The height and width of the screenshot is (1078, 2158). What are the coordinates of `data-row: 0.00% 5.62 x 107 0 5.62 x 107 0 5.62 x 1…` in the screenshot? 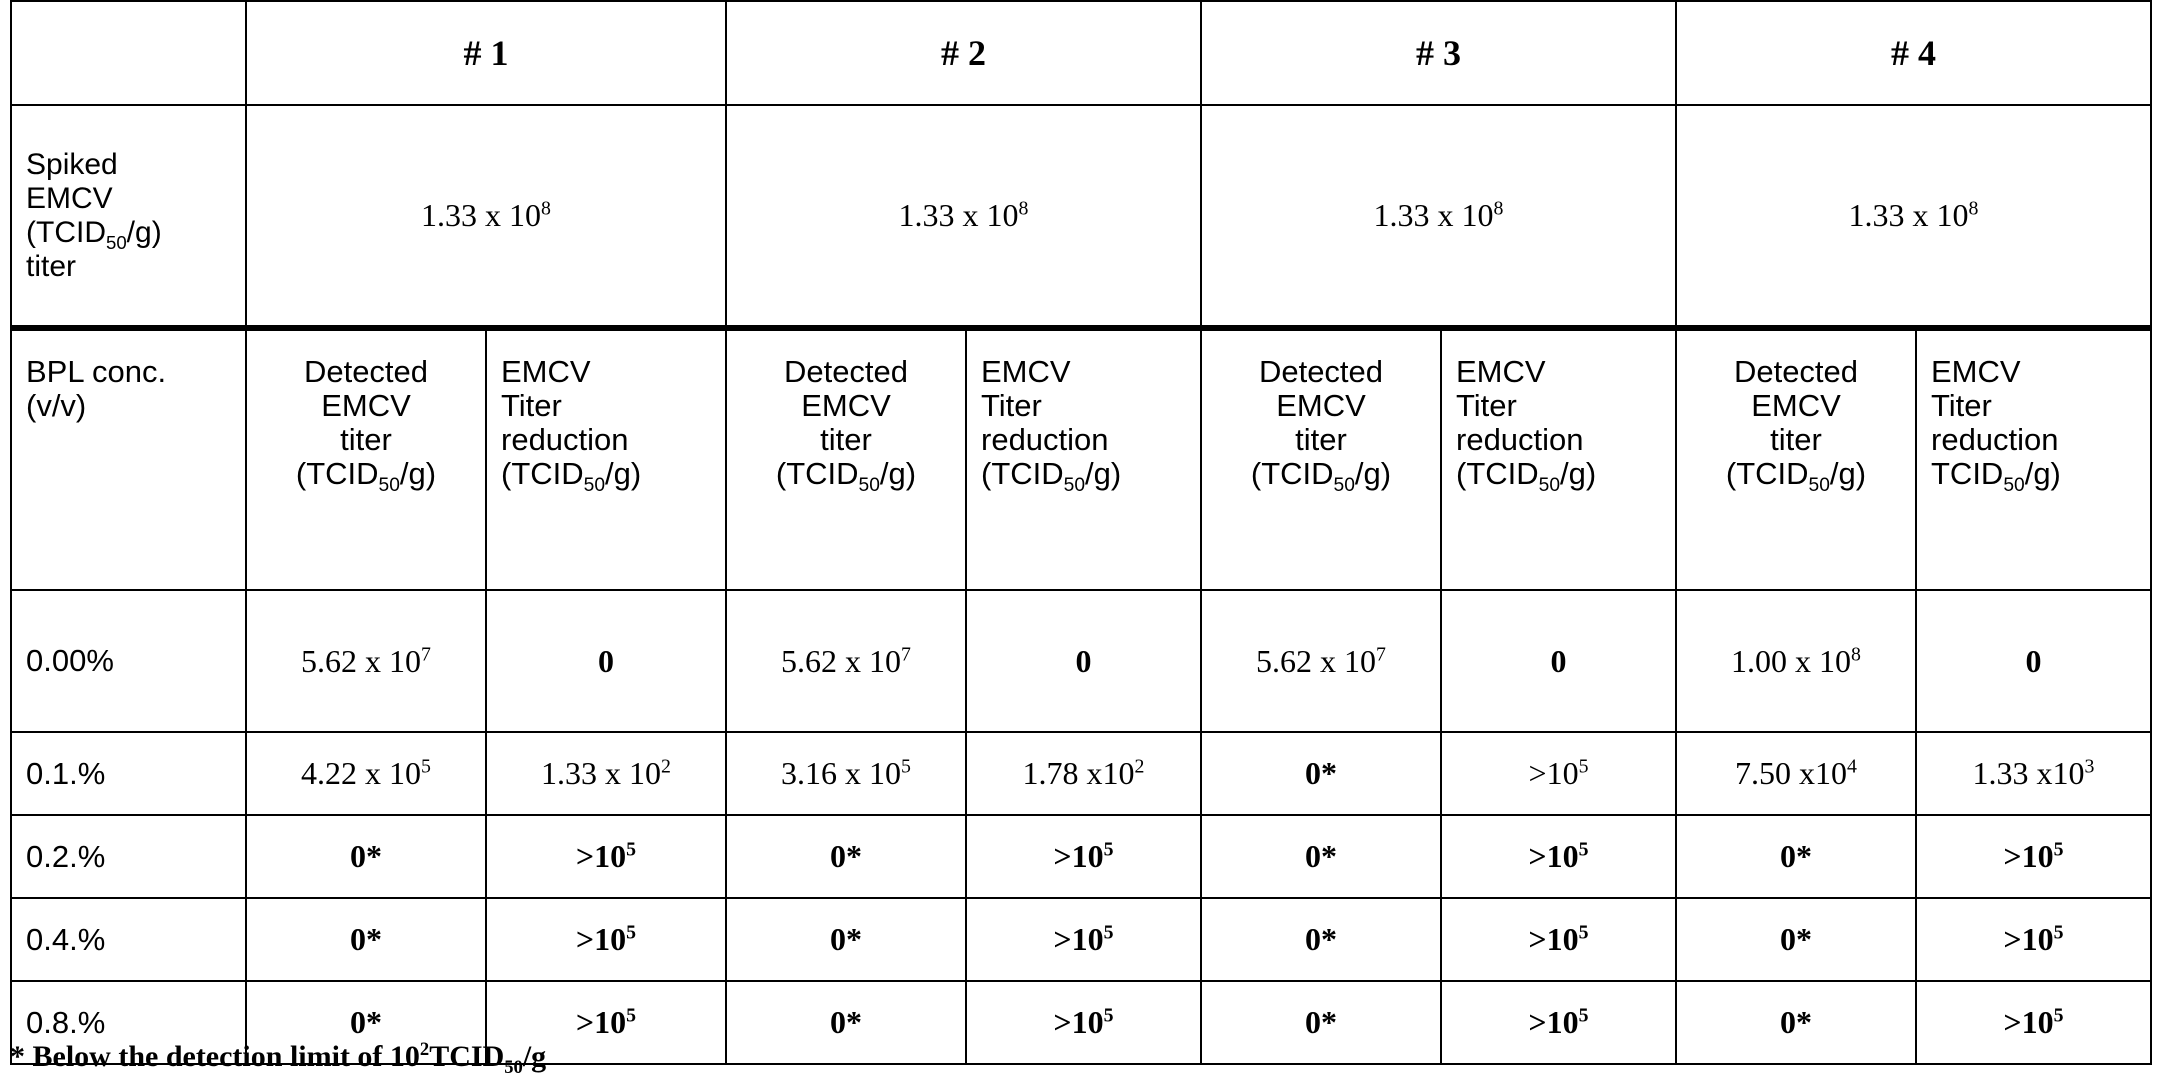 It's located at (1081, 661).